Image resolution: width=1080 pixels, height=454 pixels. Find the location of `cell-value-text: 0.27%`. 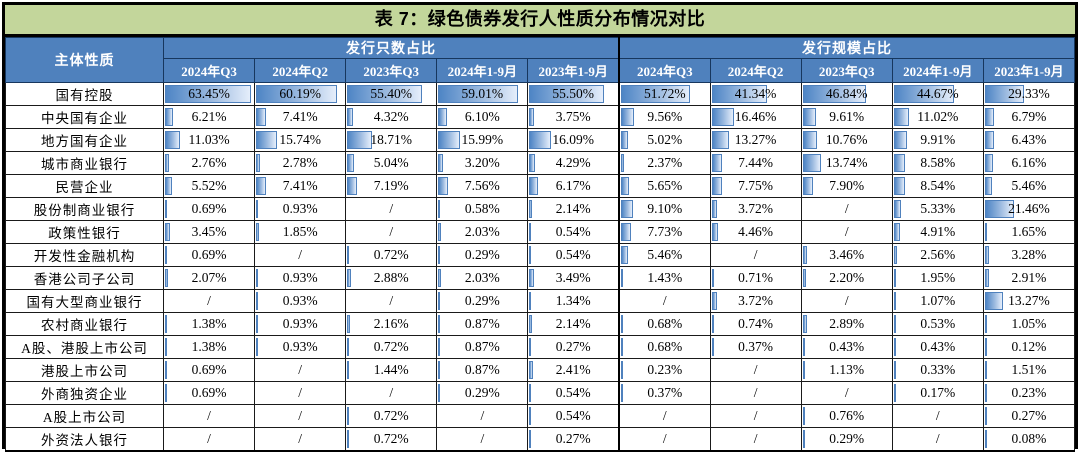

cell-value-text: 0.27% is located at coordinates (573, 438).